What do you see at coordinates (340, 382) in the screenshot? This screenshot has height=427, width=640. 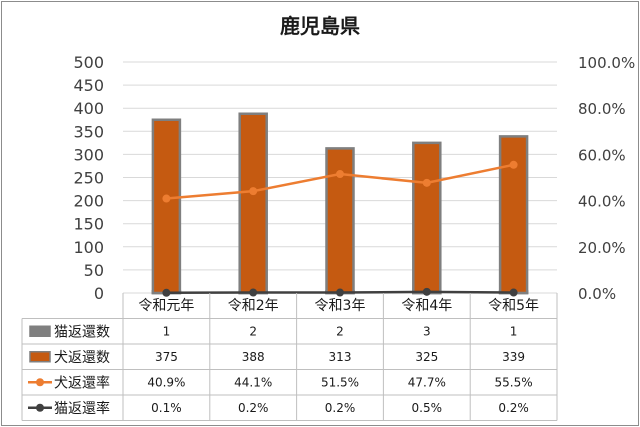 I see `data-cell: 51.5%` at bounding box center [340, 382].